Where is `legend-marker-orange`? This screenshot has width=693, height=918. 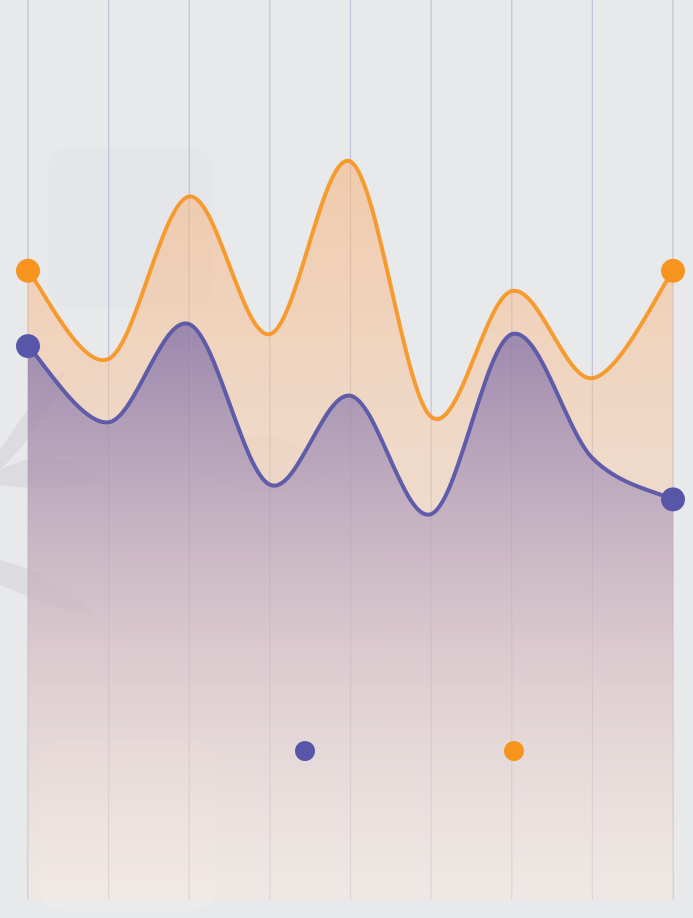
legend-marker-orange is located at coordinates (514, 751).